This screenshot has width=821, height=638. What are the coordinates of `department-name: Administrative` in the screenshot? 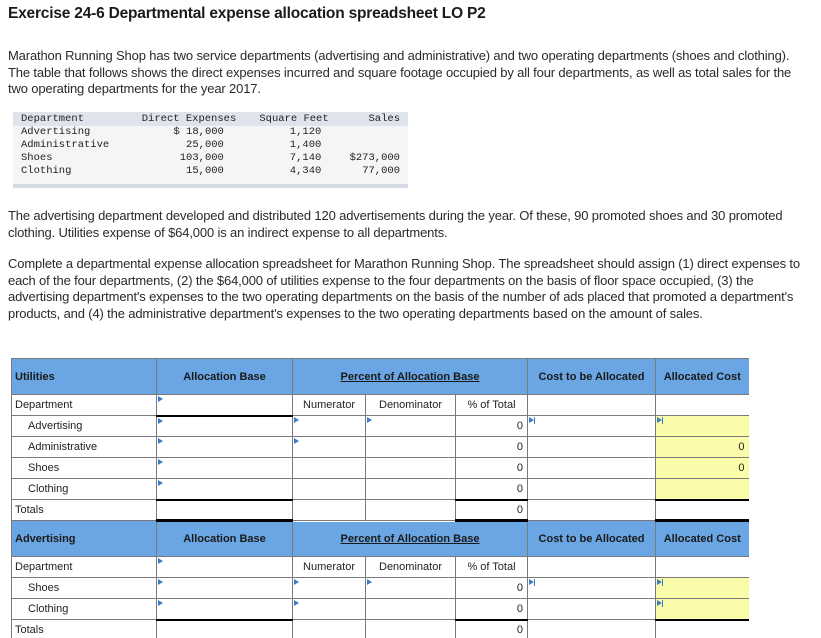 It's located at (65, 145).